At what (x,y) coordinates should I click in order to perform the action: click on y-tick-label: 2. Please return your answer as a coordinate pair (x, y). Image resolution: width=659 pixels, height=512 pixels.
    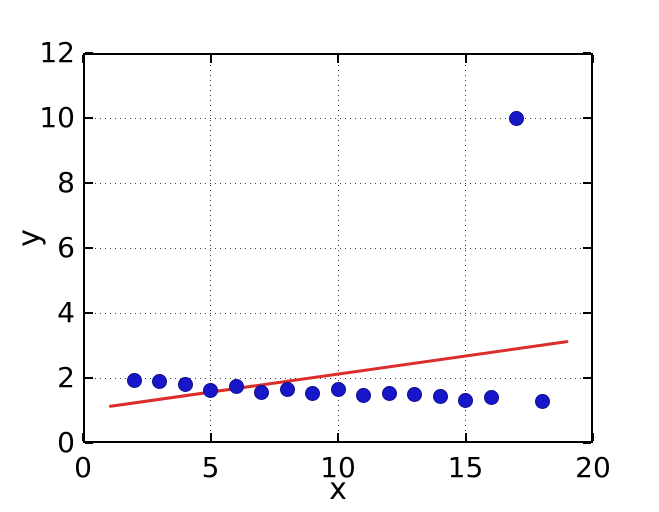
    Looking at the image, I should click on (66, 377).